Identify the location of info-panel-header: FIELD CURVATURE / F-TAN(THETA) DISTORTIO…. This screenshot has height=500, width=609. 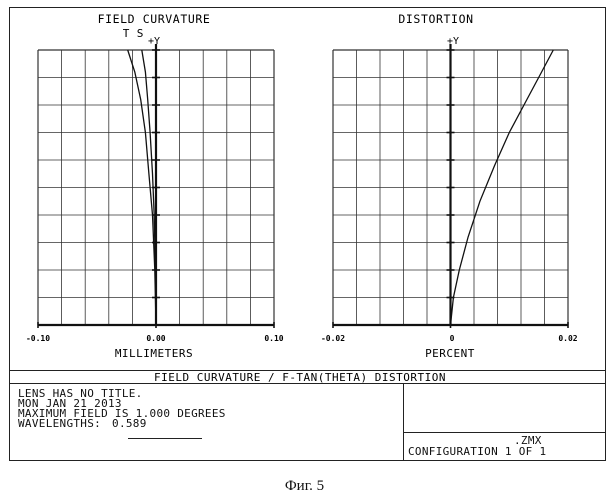
(300, 377).